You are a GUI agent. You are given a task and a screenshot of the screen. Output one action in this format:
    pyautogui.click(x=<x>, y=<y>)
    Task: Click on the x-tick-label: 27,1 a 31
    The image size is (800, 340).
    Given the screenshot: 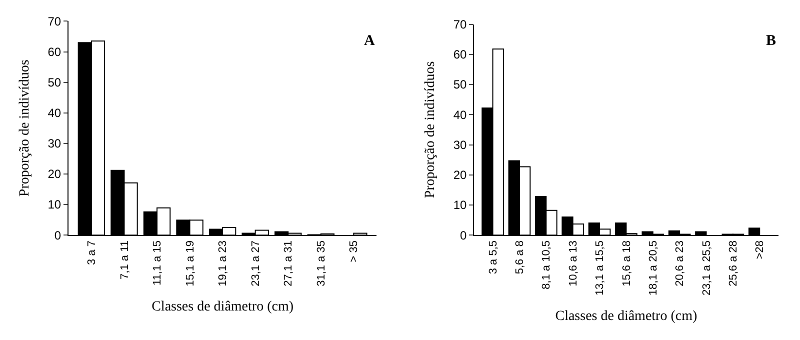 What is the action you would take?
    pyautogui.click(x=288, y=263)
    